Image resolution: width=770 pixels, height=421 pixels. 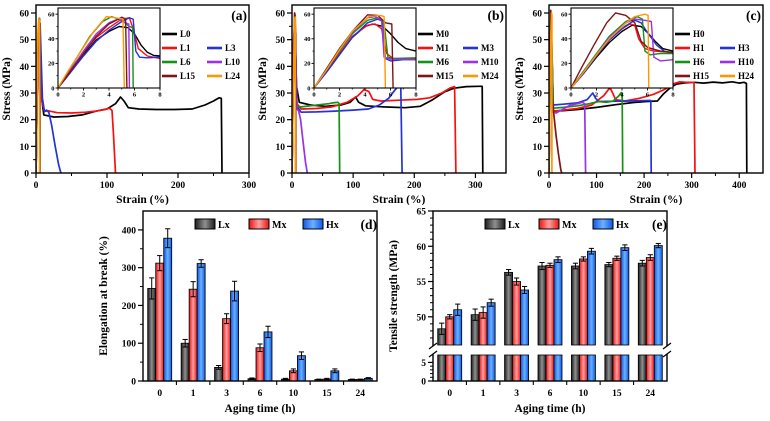 What do you see at coordinates (458, 55) in the screenshot?
I see `legend: M0 M1 M3 M6 M10 M15 M24` at bounding box center [458, 55].